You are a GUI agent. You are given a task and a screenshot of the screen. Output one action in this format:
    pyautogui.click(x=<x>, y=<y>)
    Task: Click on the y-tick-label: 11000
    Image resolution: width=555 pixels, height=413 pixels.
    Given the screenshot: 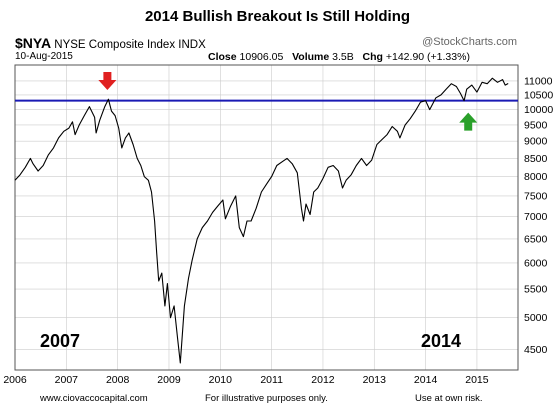 What is the action you would take?
    pyautogui.click(x=538, y=81)
    